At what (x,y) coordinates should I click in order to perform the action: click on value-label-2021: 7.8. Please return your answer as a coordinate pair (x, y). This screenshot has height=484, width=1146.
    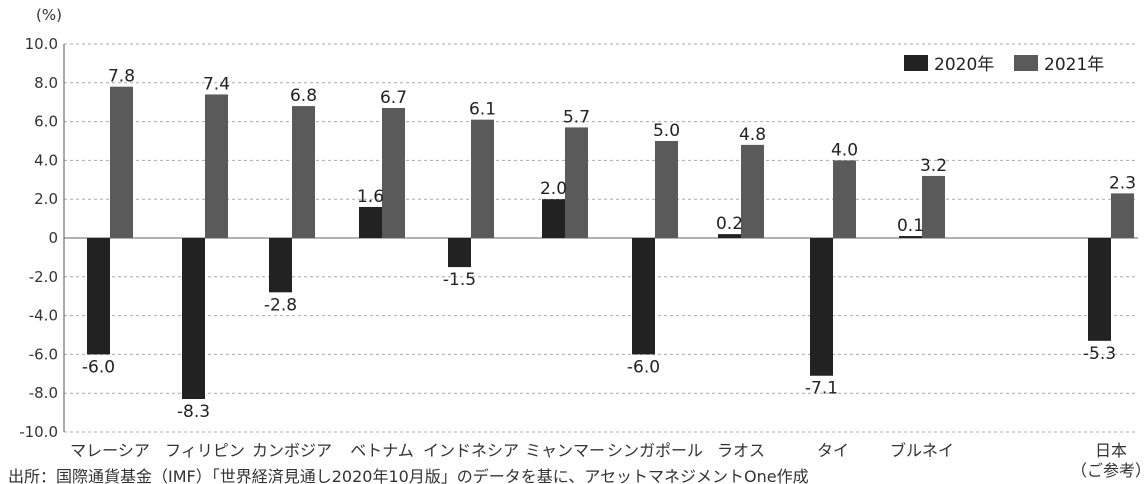
    Looking at the image, I should click on (121, 77).